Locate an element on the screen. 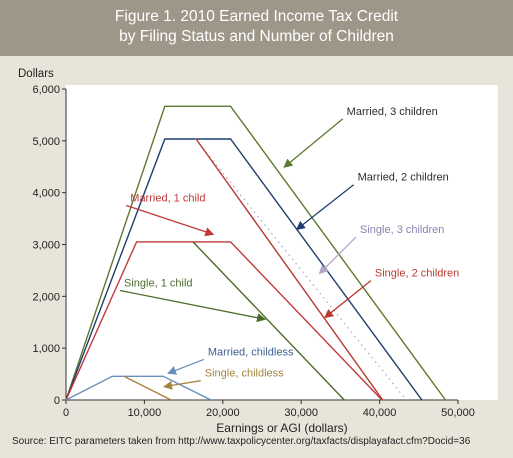 The width and height of the screenshot is (513, 458). y-tick-label: 6,000 is located at coordinates (46, 90).